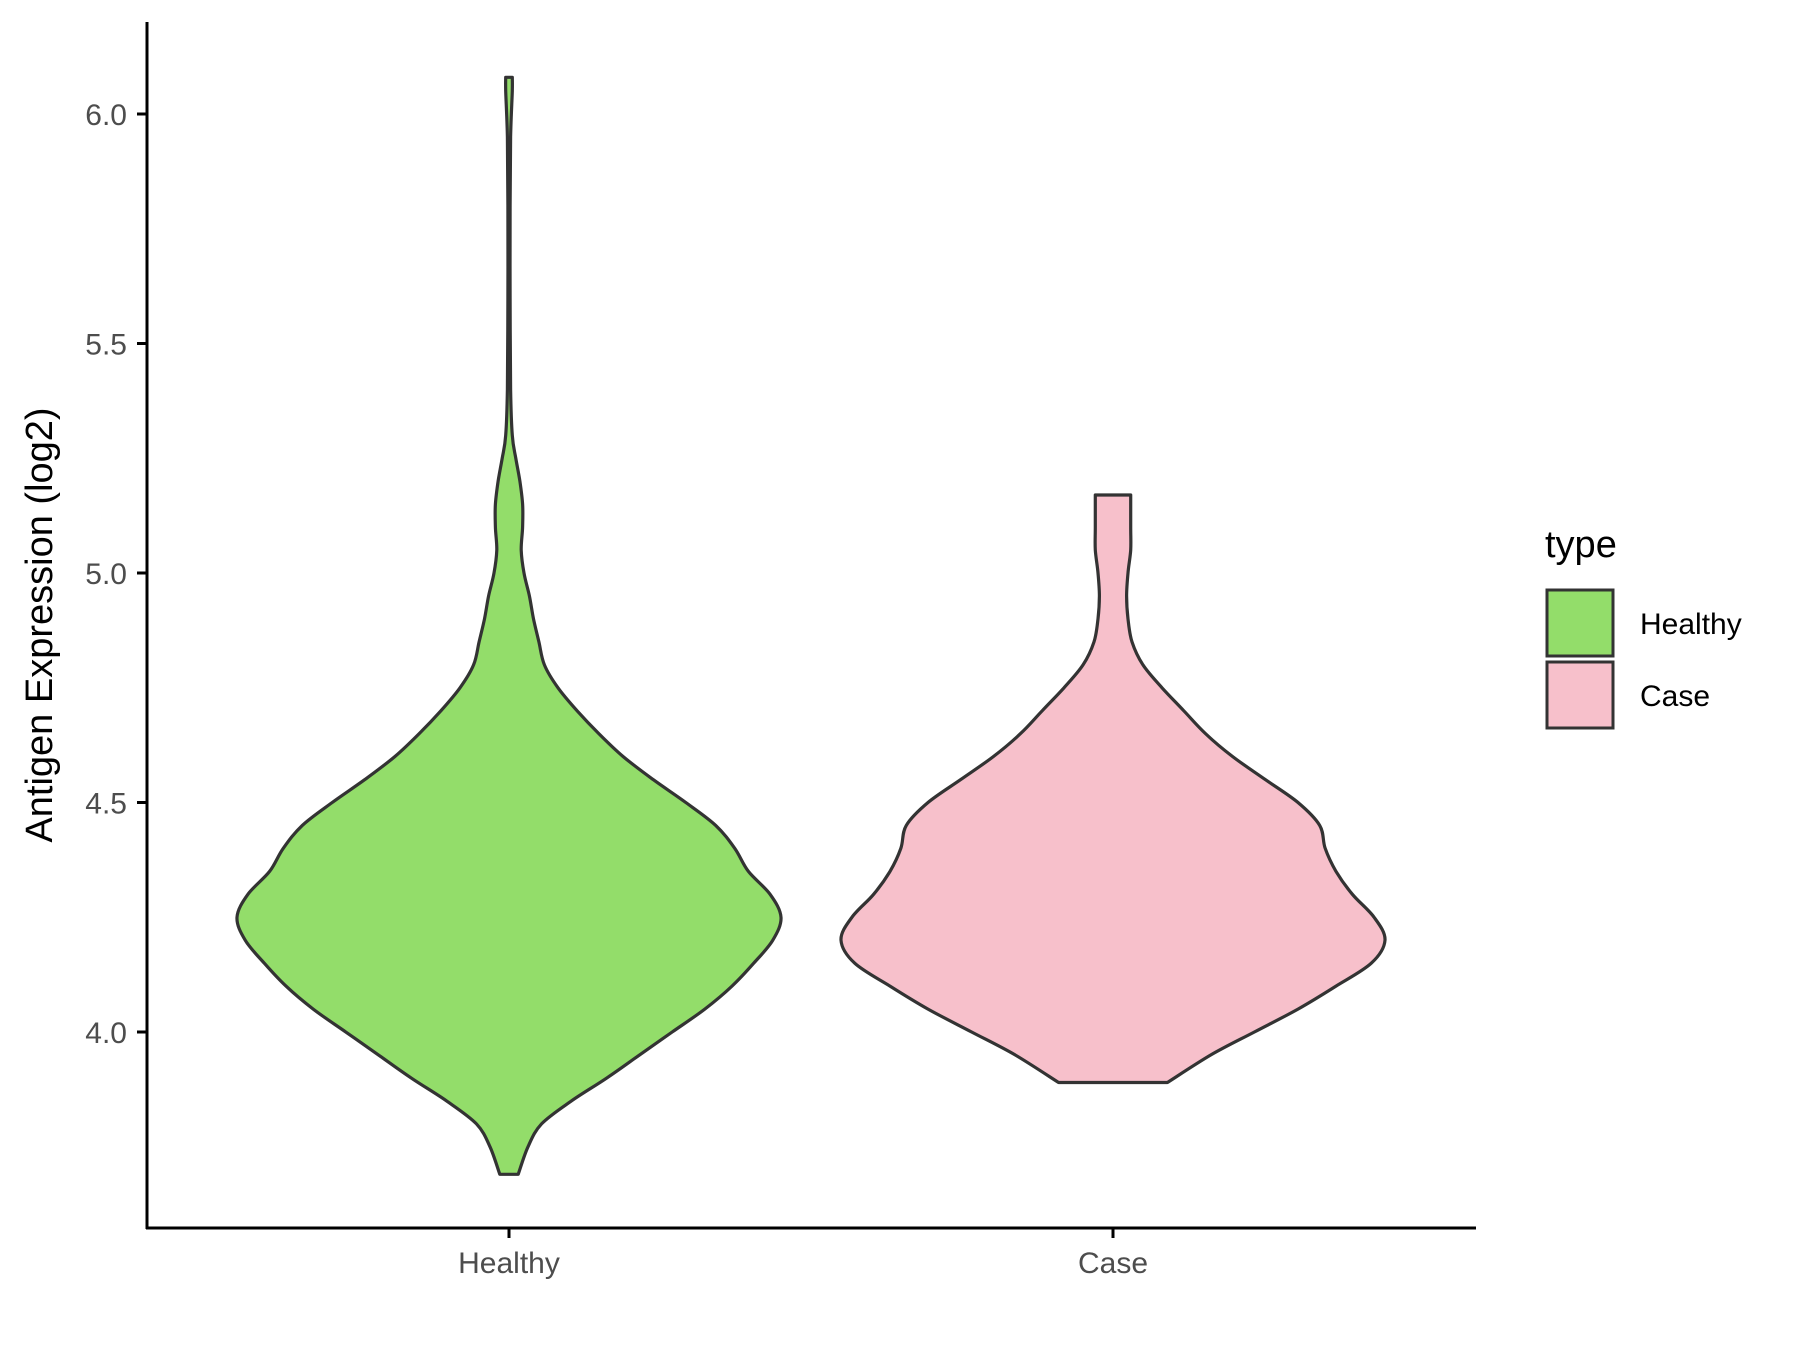  What do you see at coordinates (1581, 545) in the screenshot?
I see `legend-title: type` at bounding box center [1581, 545].